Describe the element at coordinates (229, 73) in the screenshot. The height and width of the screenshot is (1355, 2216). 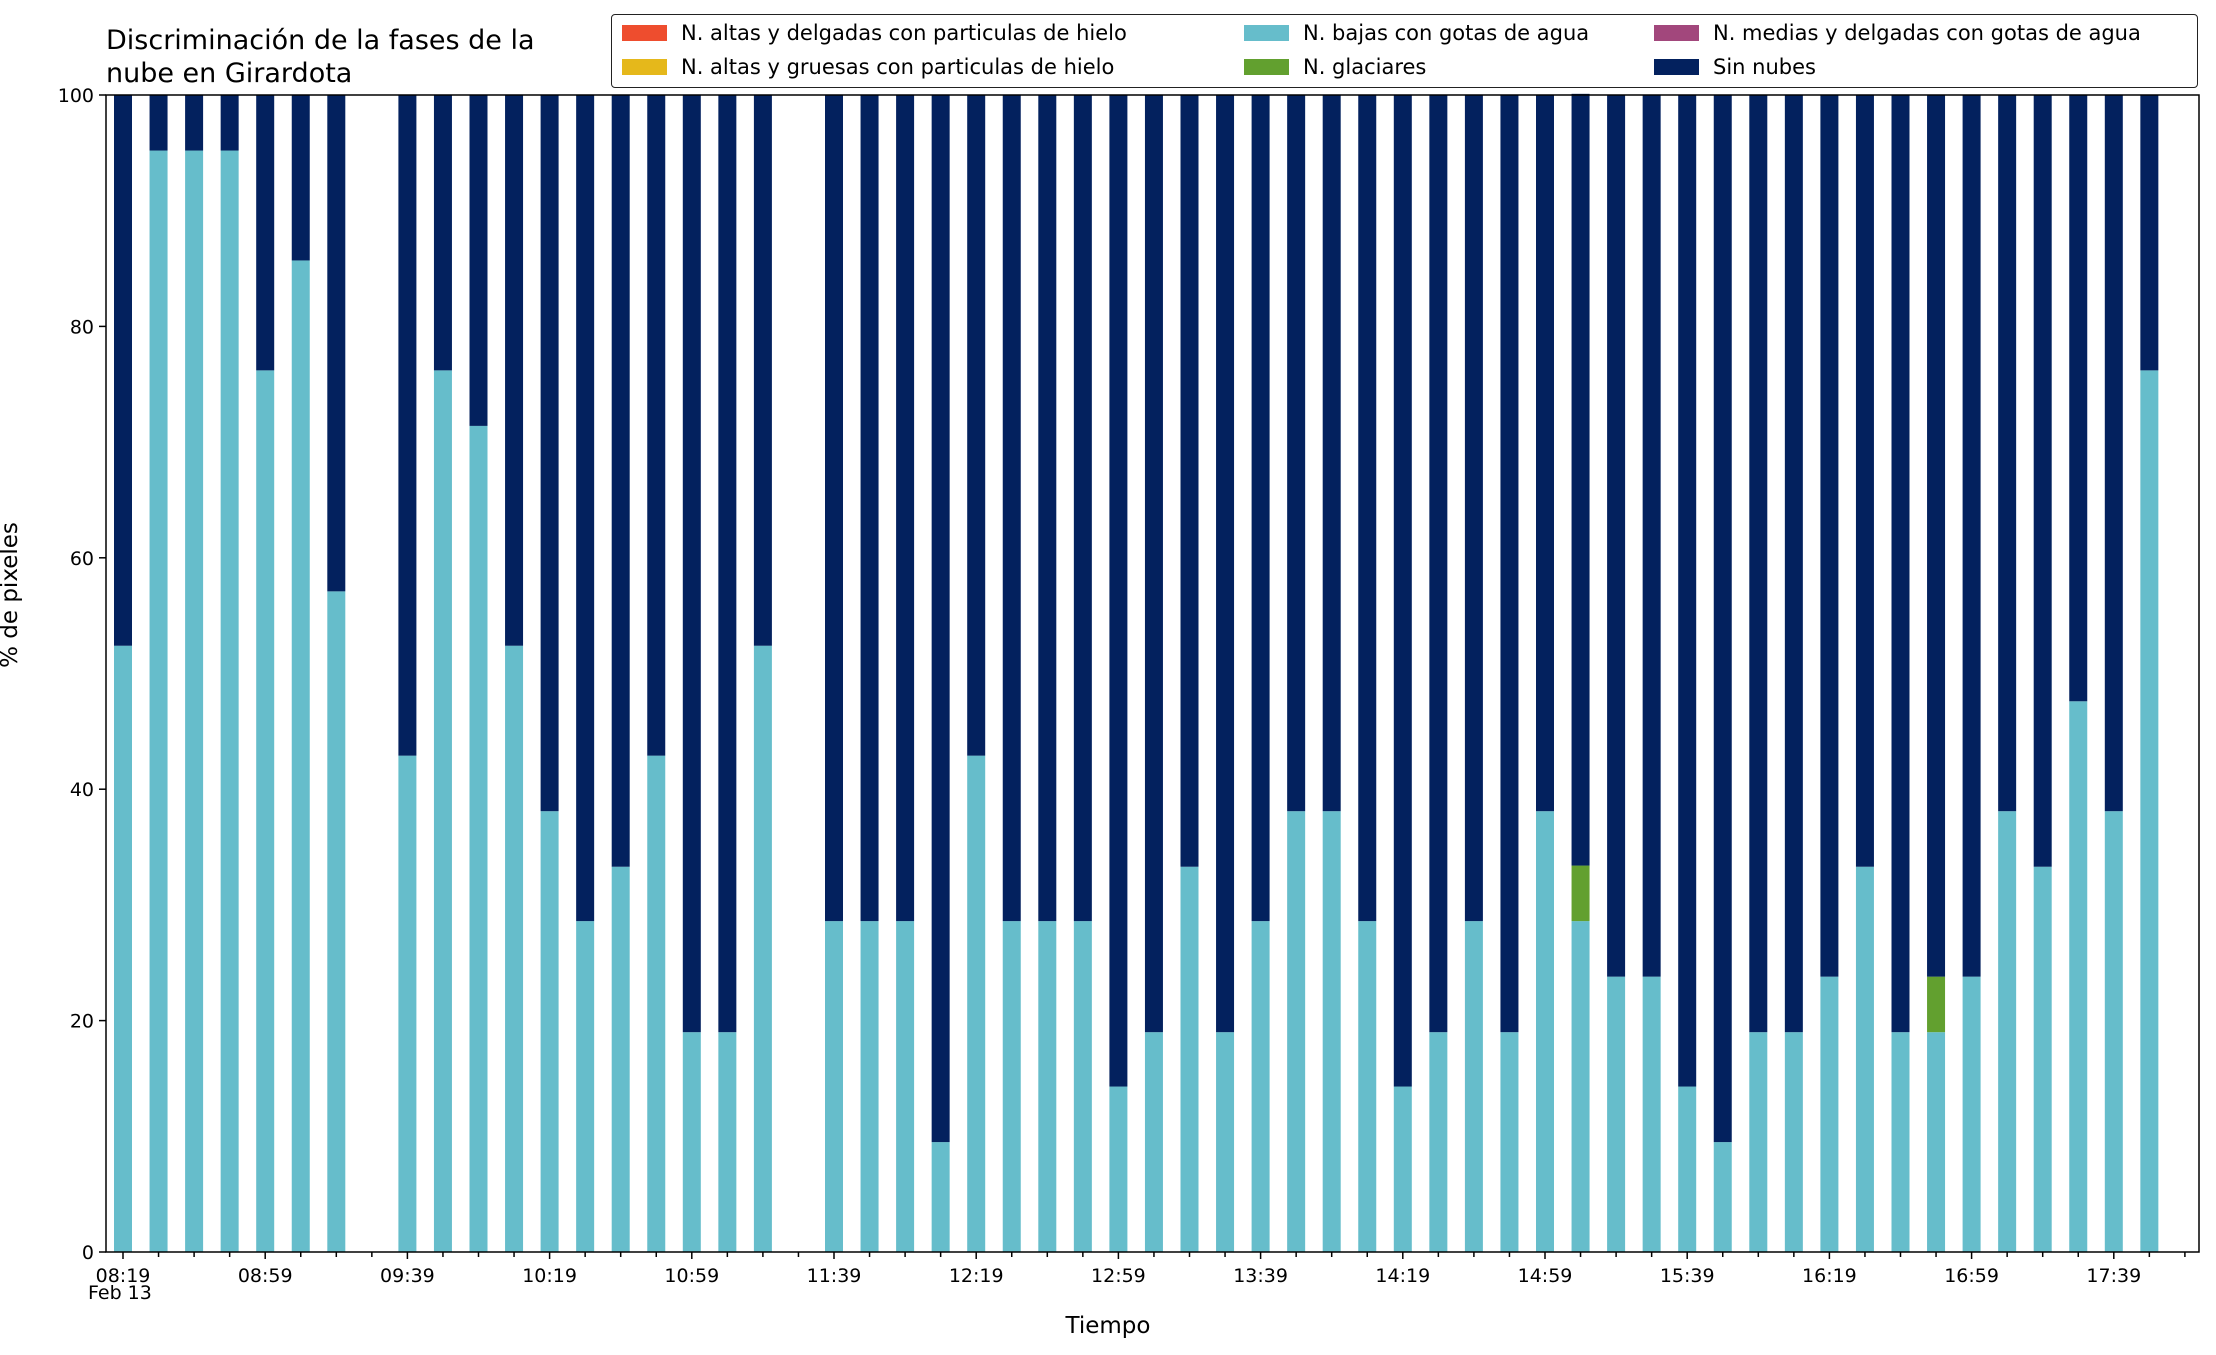
I see `chart-title-line-2: nube en Girardota` at that location.